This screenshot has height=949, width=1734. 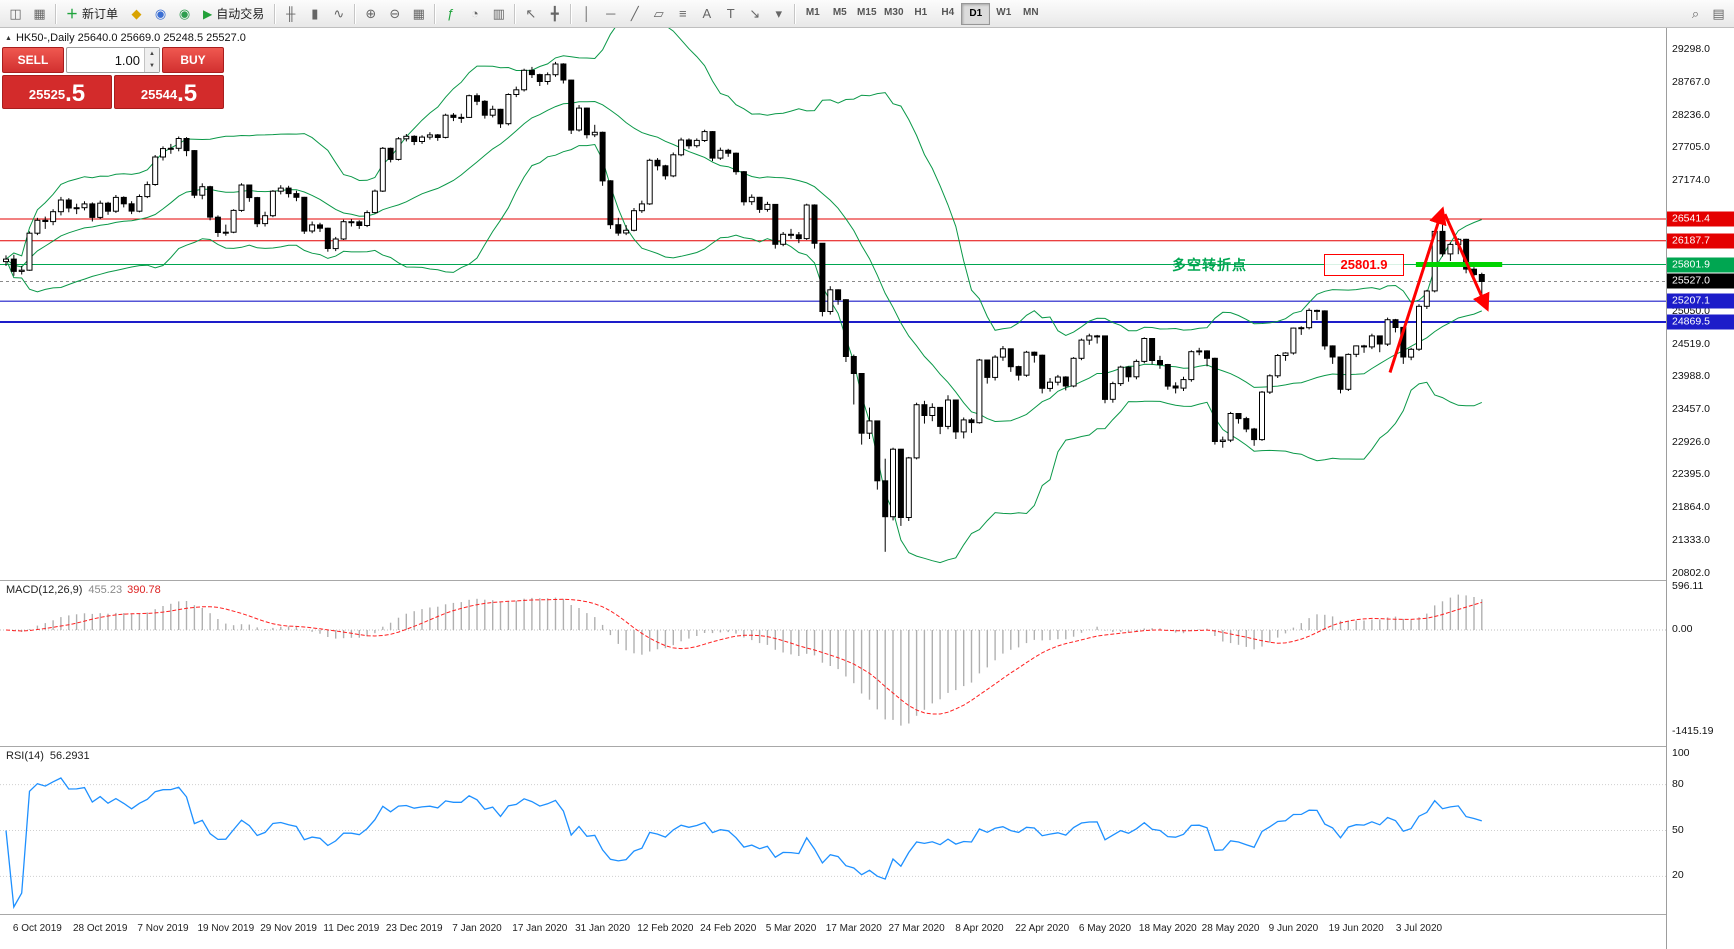 I want to click on timeframe-MN: MN, so click(x=1031, y=12).